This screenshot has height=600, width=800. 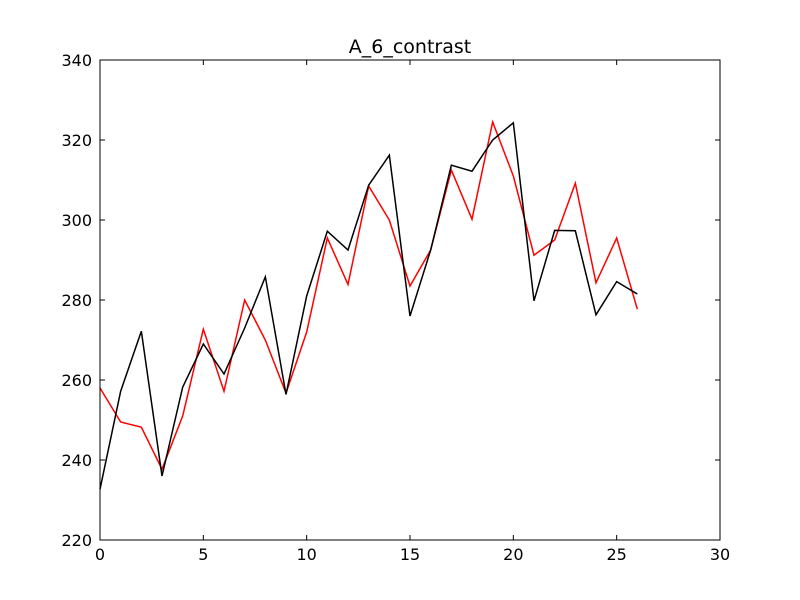 I want to click on y-tick-label: 320, so click(x=76, y=140).